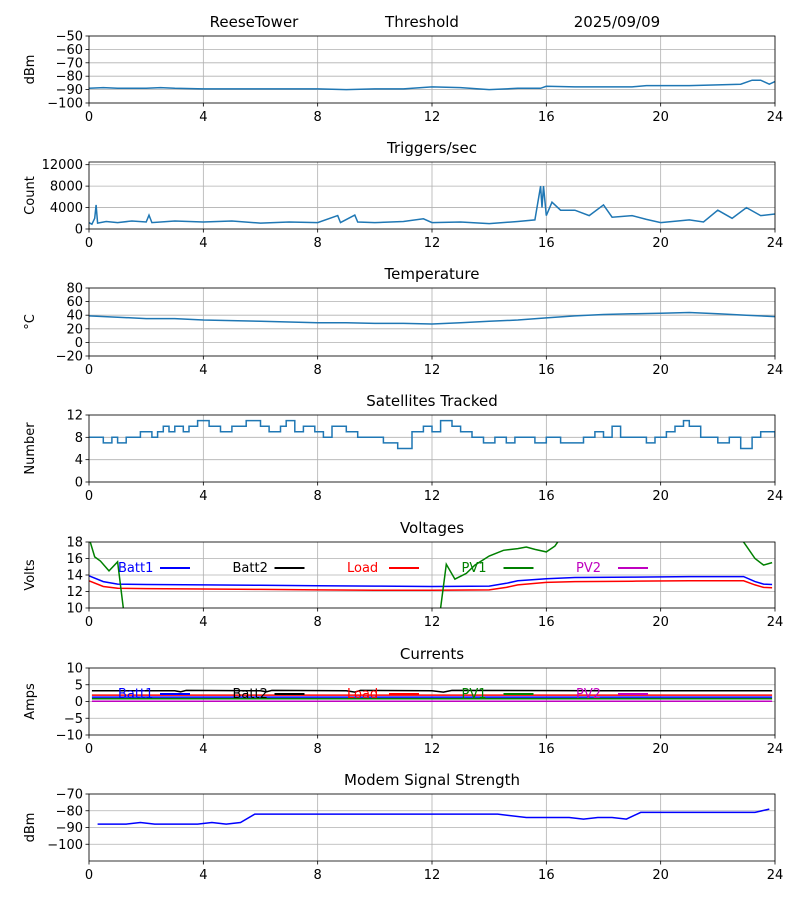 The width and height of the screenshot is (800, 900). What do you see at coordinates (30, 195) in the screenshot?
I see `y-axis-label: Count` at bounding box center [30, 195].